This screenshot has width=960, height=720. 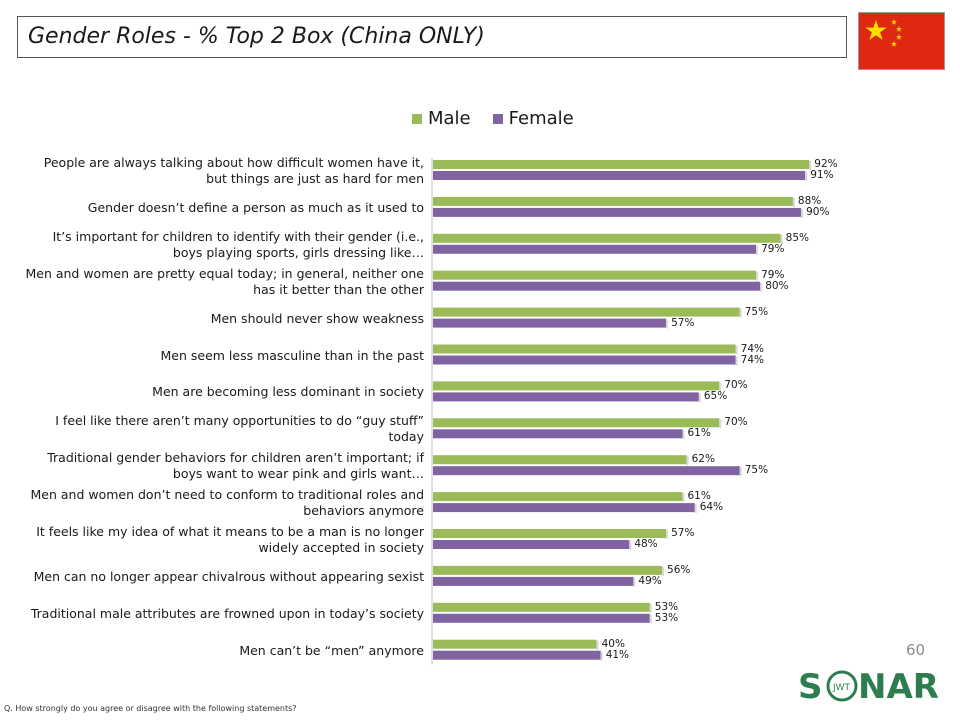 What do you see at coordinates (417, 118) in the screenshot?
I see `legend-swatch-male` at bounding box center [417, 118].